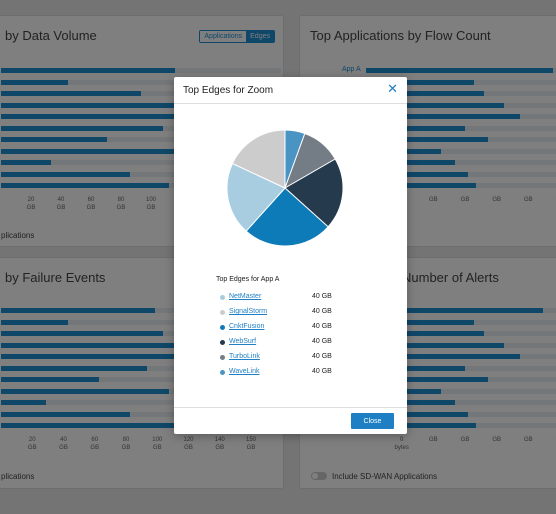  Describe the element at coordinates (295, 359) in the screenshot. I see `legend-item: TurboLink 40 GB` at that location.